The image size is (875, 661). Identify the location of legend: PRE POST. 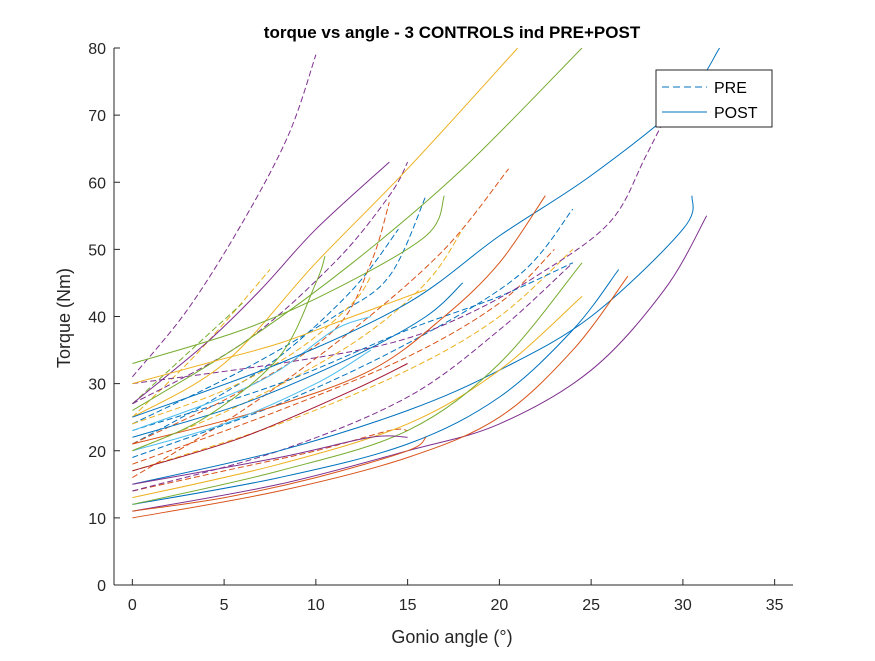
(714, 98).